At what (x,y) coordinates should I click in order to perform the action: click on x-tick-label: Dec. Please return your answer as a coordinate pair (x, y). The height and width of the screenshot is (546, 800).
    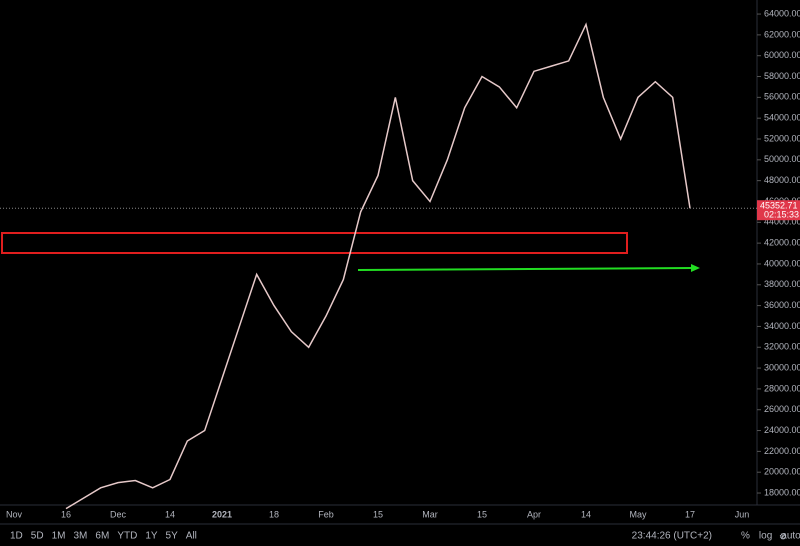
    Looking at the image, I should click on (118, 514).